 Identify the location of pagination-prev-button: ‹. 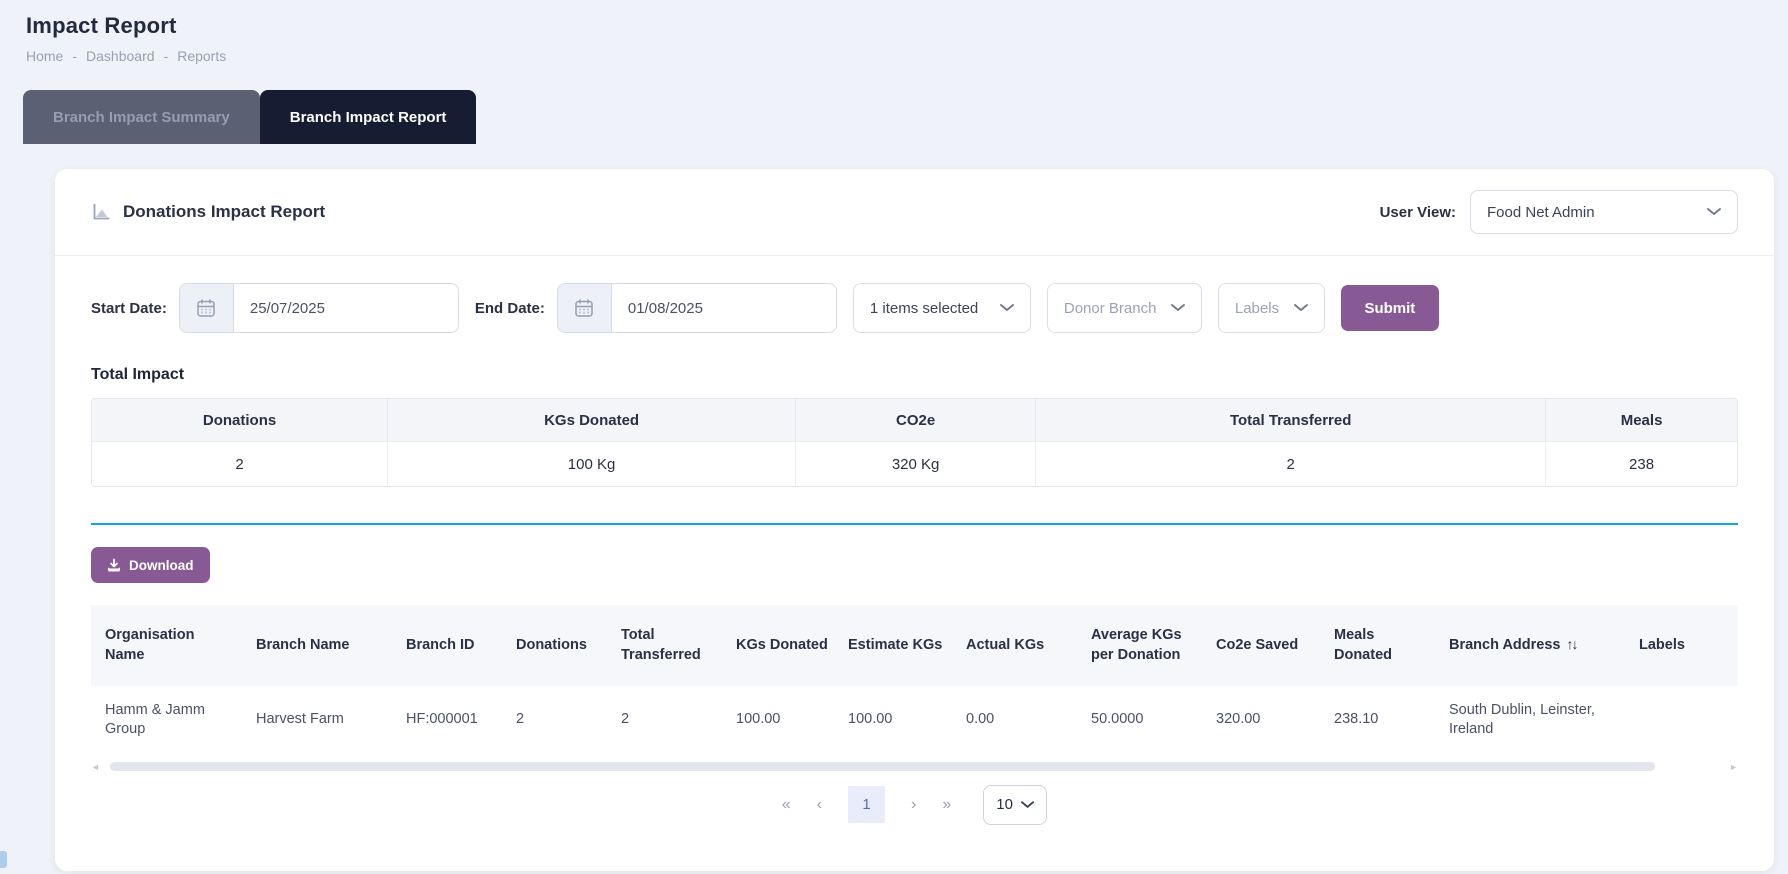
(819, 804).